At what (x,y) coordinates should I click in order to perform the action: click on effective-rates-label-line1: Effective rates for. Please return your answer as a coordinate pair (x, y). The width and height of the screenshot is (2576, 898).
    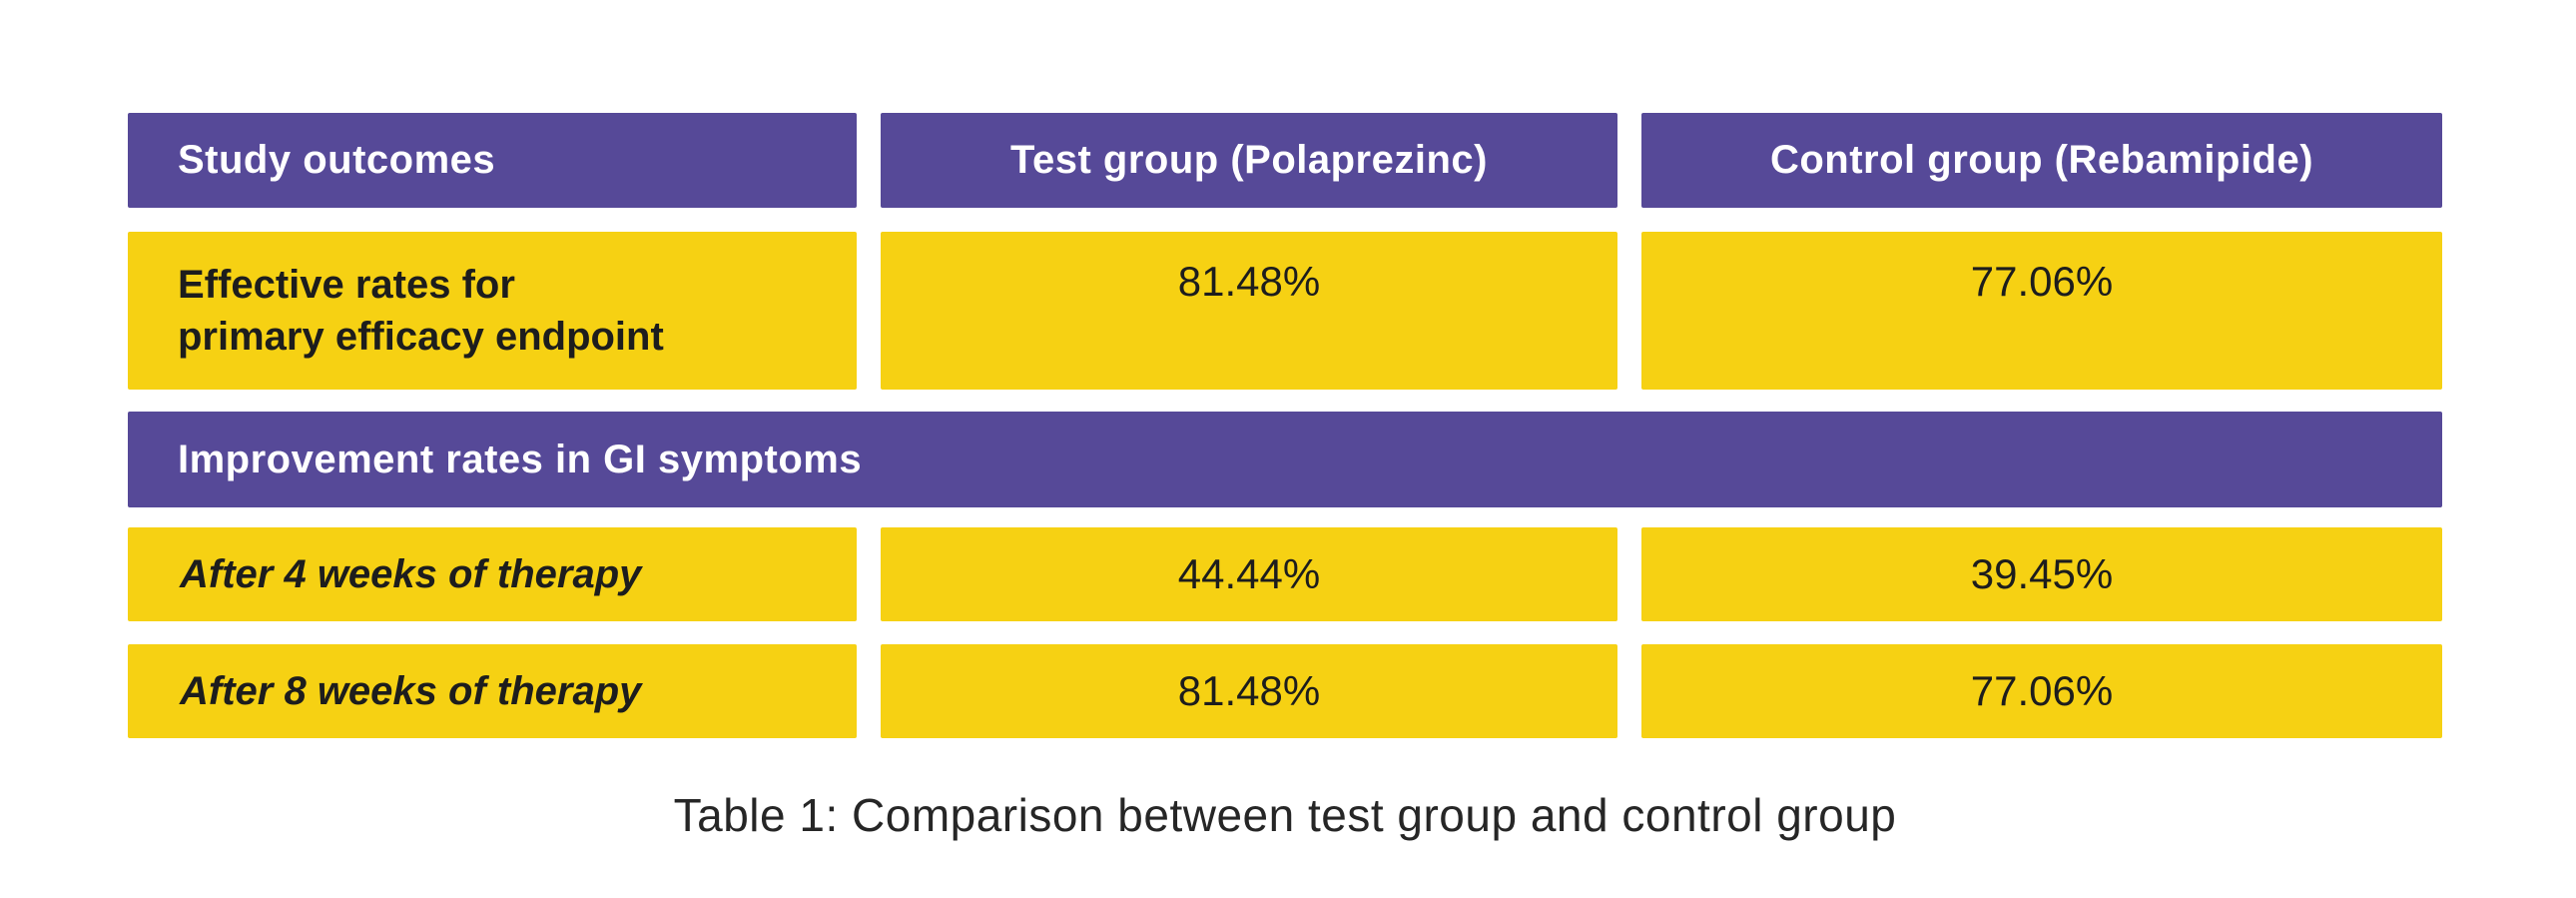
    Looking at the image, I should click on (346, 285).